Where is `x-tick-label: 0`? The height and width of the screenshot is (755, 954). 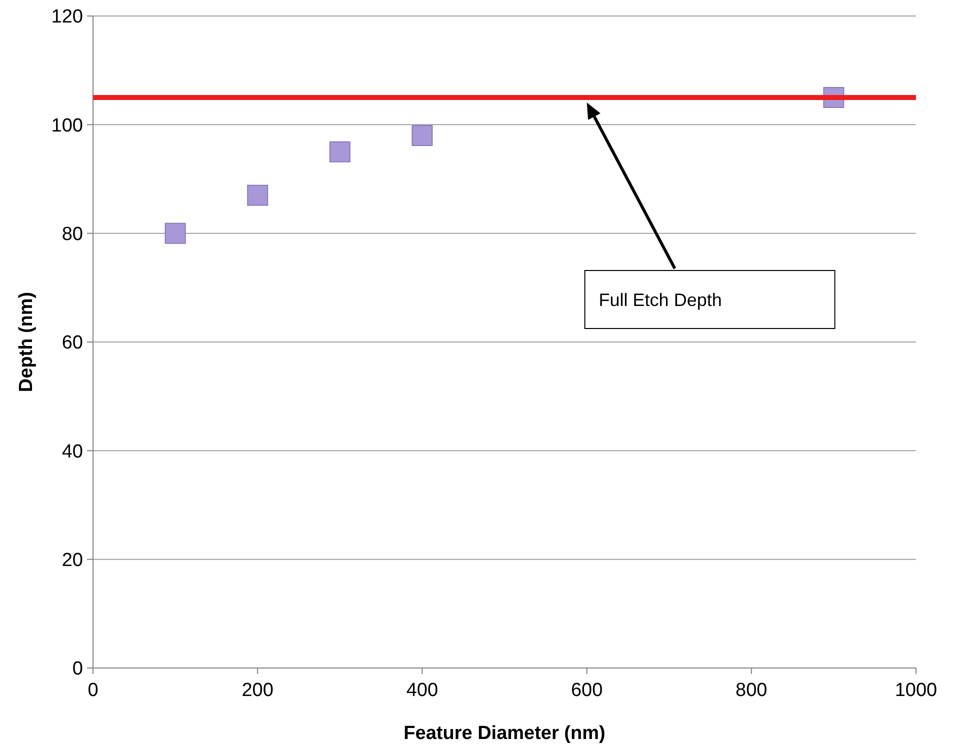
x-tick-label: 0 is located at coordinates (93, 690).